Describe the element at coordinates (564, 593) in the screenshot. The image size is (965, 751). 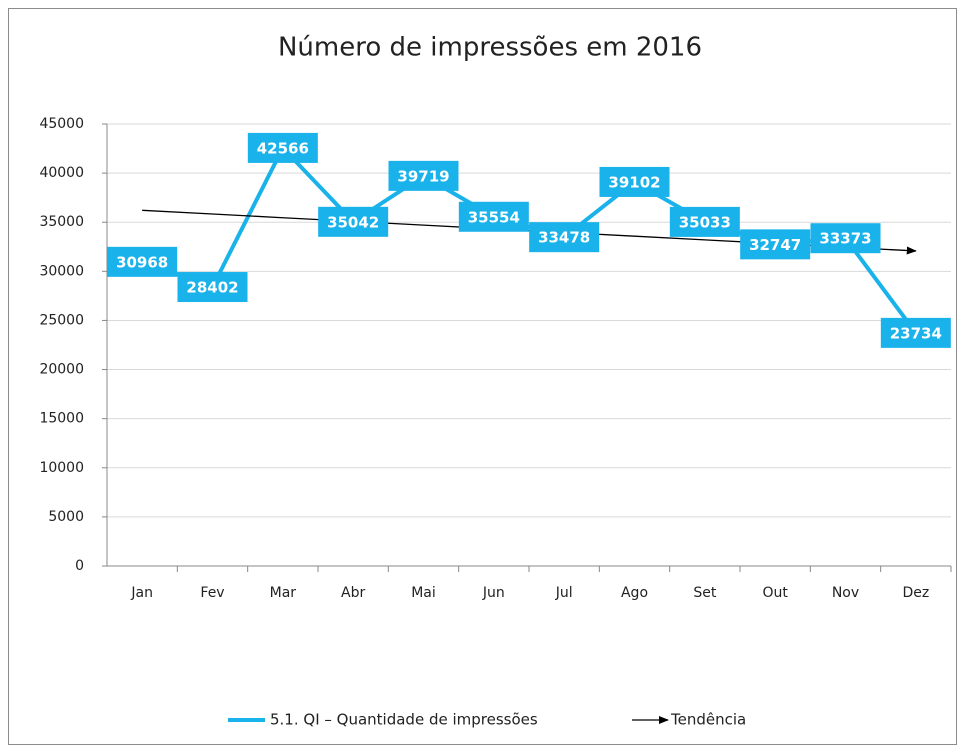
I see `x-tick-label: Jul` at that location.